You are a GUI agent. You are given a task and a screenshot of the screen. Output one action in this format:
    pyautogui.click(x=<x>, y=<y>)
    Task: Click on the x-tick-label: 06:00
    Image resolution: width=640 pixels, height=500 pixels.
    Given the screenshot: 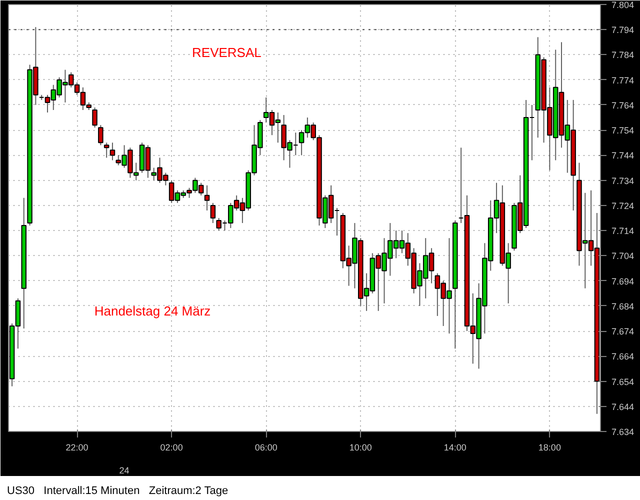 What is the action you would take?
    pyautogui.click(x=266, y=447)
    